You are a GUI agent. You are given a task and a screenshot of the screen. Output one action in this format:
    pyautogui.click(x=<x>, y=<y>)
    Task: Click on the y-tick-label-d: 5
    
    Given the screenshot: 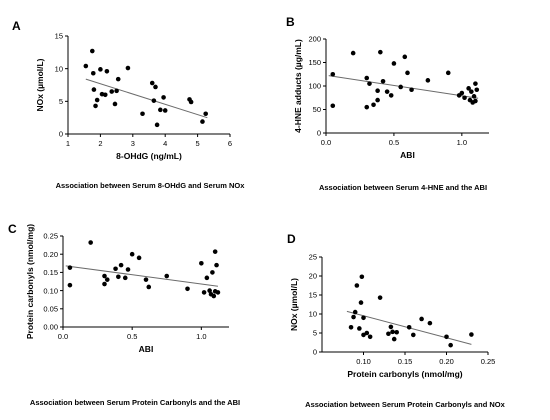 What is the action you would take?
    pyautogui.click(x=315, y=333)
    